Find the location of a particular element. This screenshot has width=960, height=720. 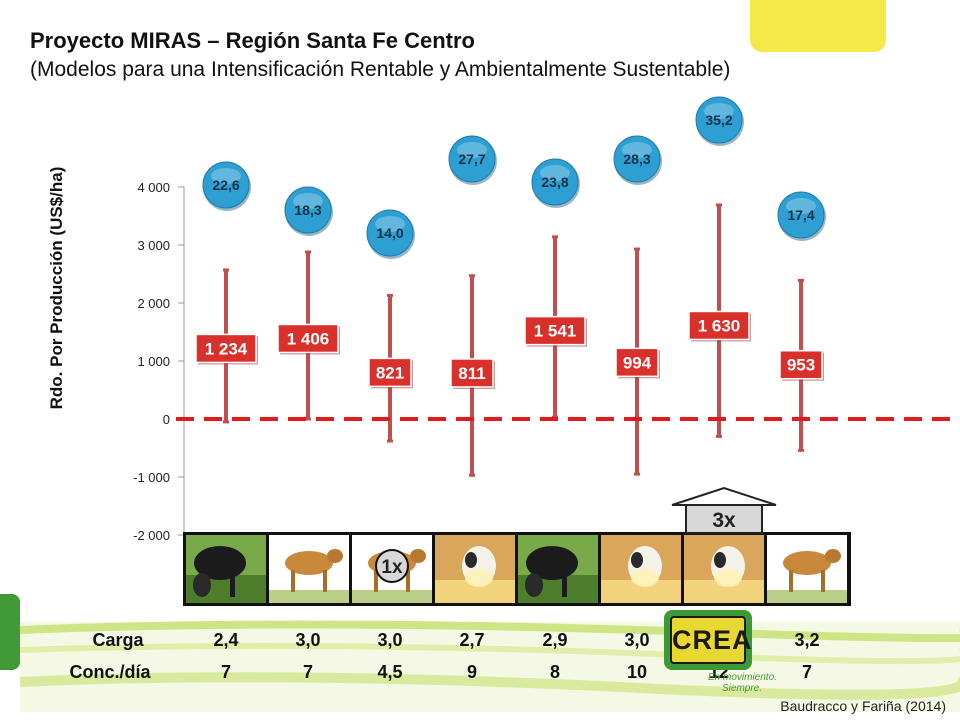

crea-tagline-line-1: En movimiento. is located at coordinates (742, 677).